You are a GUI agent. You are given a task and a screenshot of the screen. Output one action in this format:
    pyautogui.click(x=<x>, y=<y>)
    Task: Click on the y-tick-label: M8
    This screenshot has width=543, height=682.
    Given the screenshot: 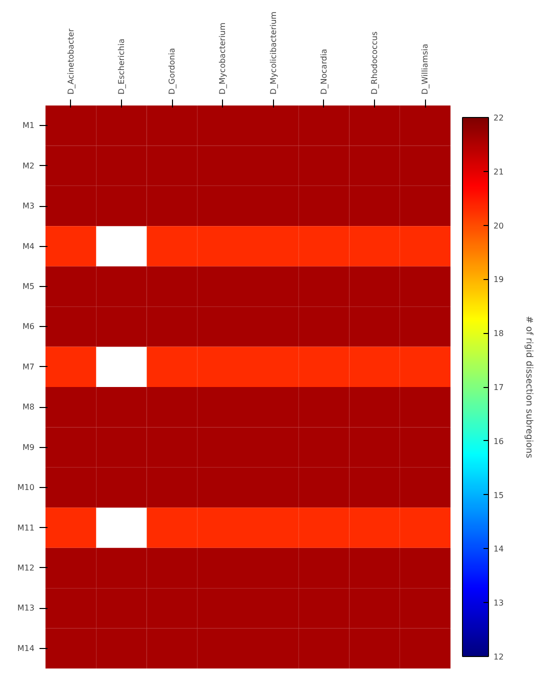 What is the action you would take?
    pyautogui.click(x=28, y=407)
    